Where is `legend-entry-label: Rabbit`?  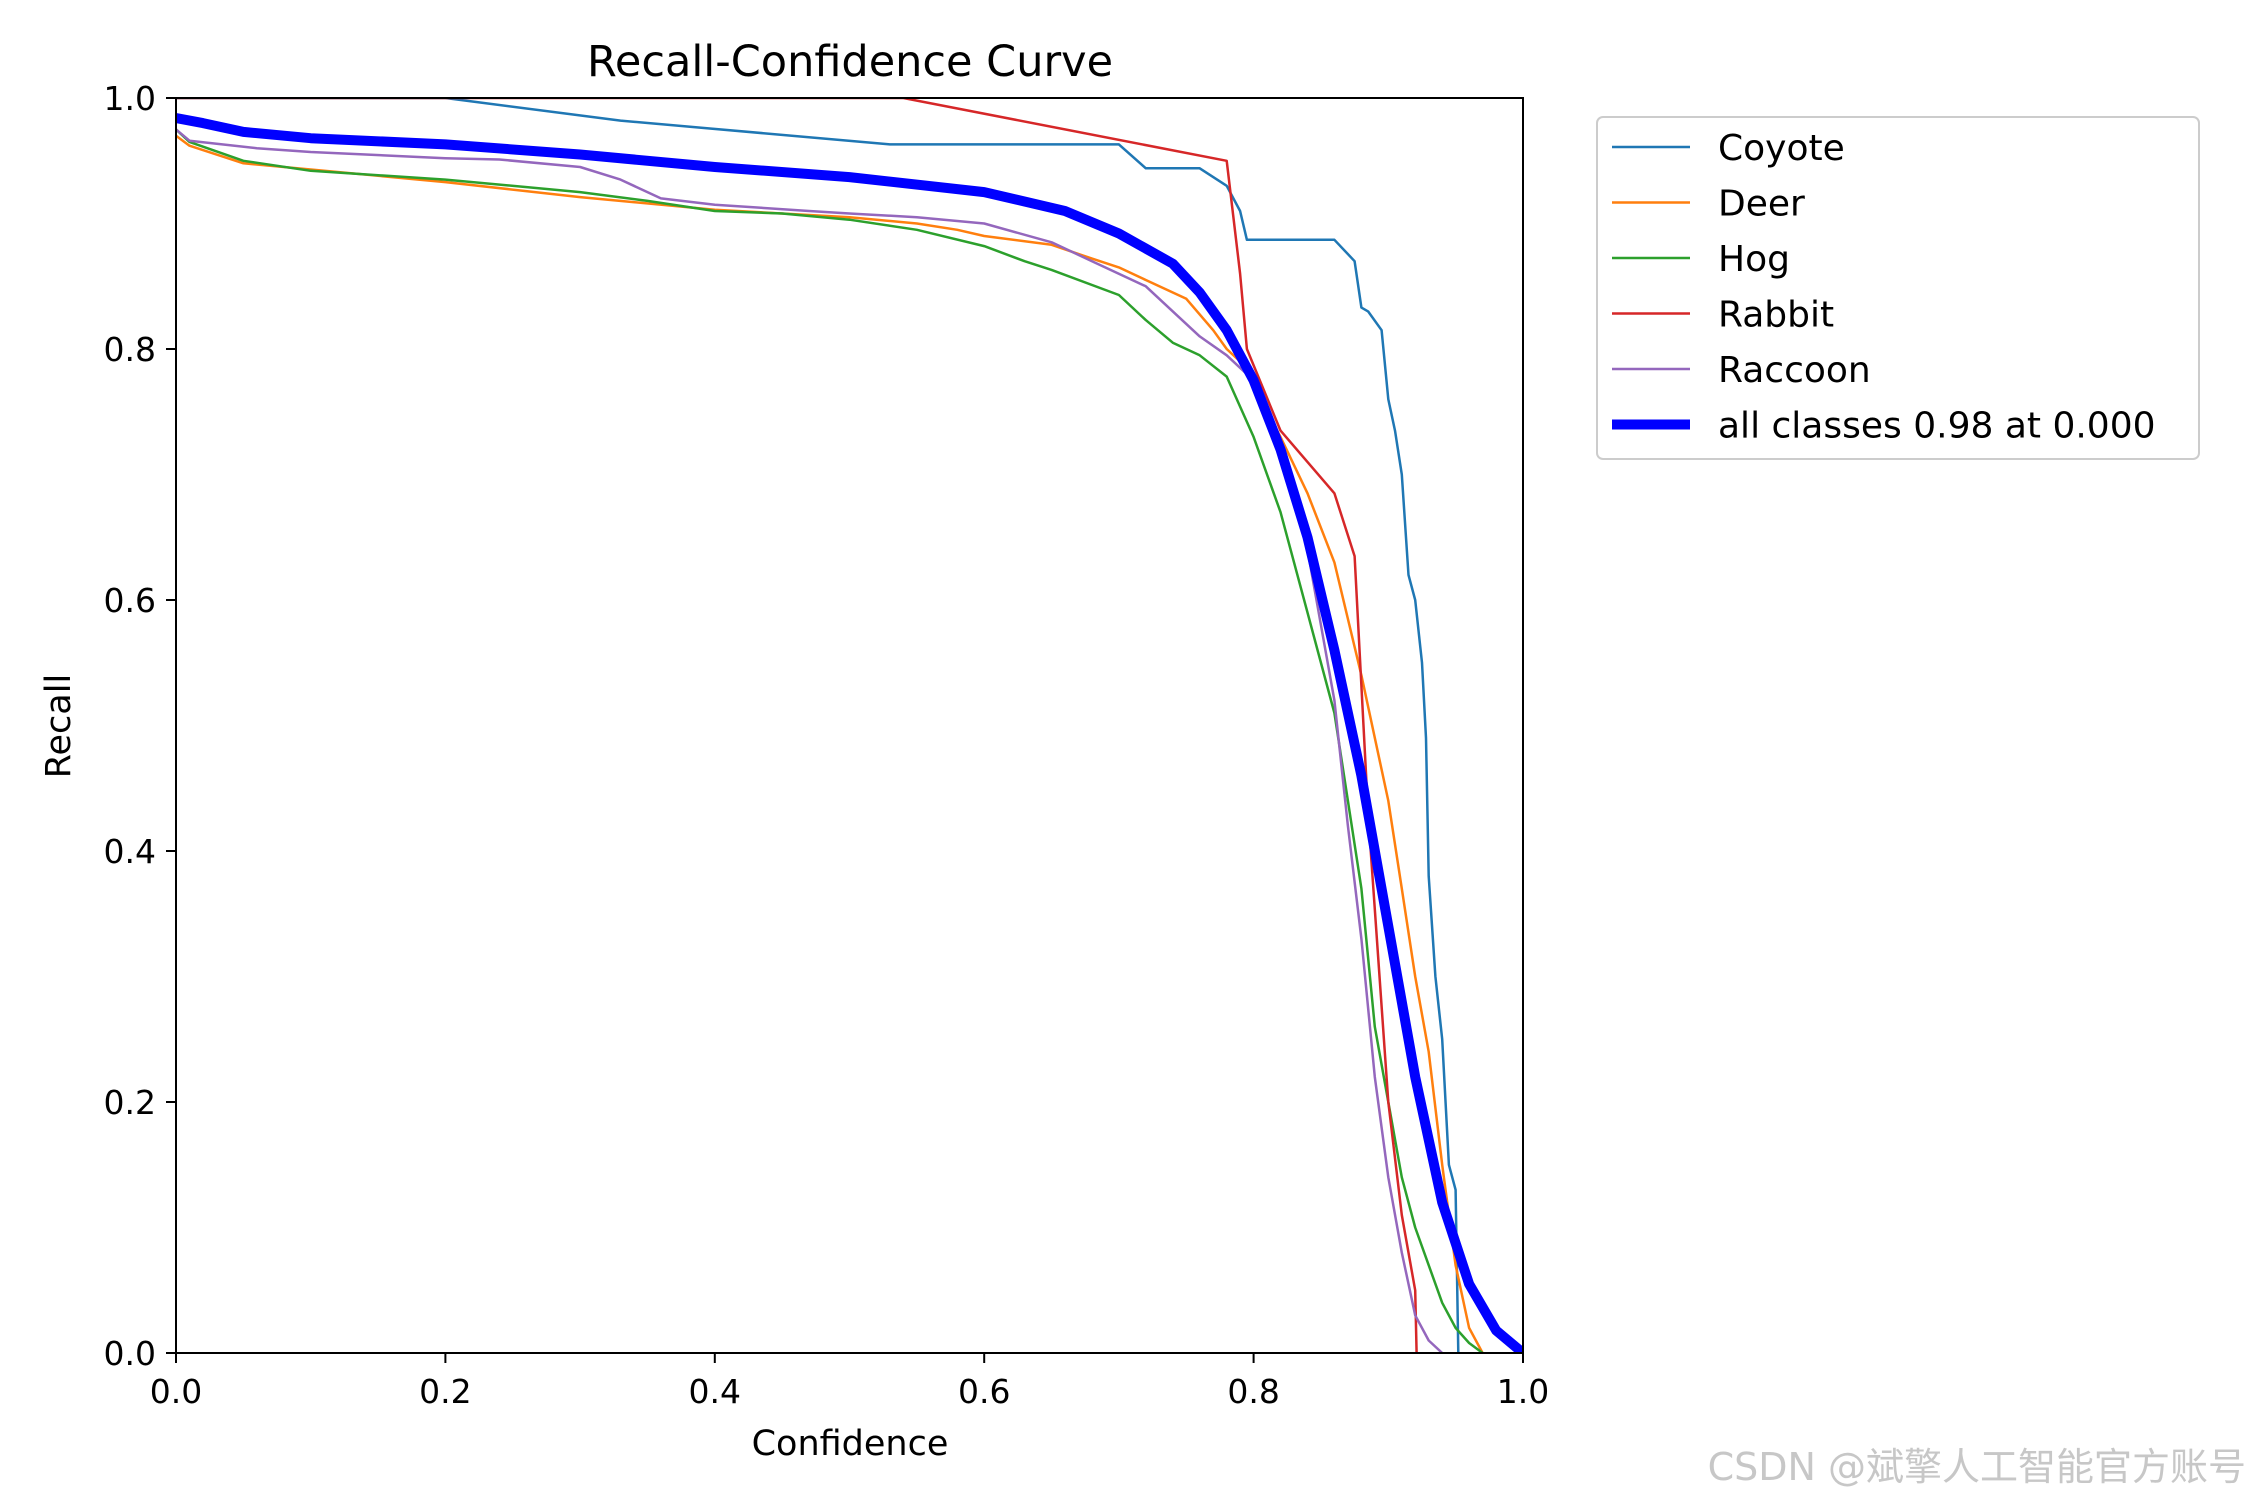 legend-entry-label: Rabbit is located at coordinates (1776, 315).